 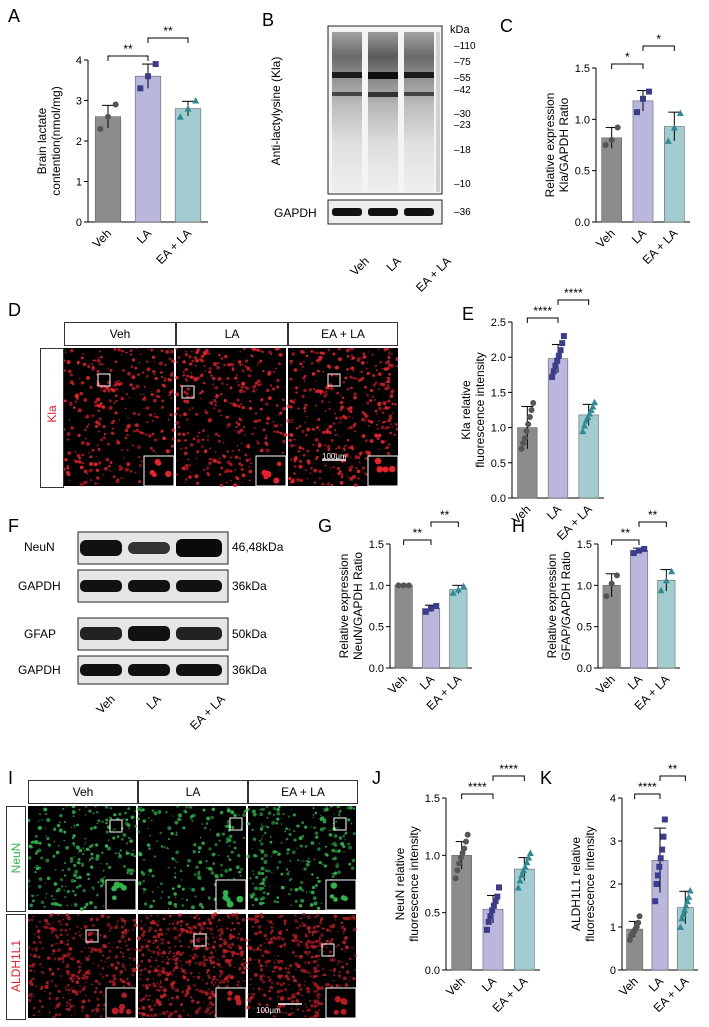 What do you see at coordinates (52, 414) in the screenshot?
I see `micro-d-stain-label: Kla` at bounding box center [52, 414].